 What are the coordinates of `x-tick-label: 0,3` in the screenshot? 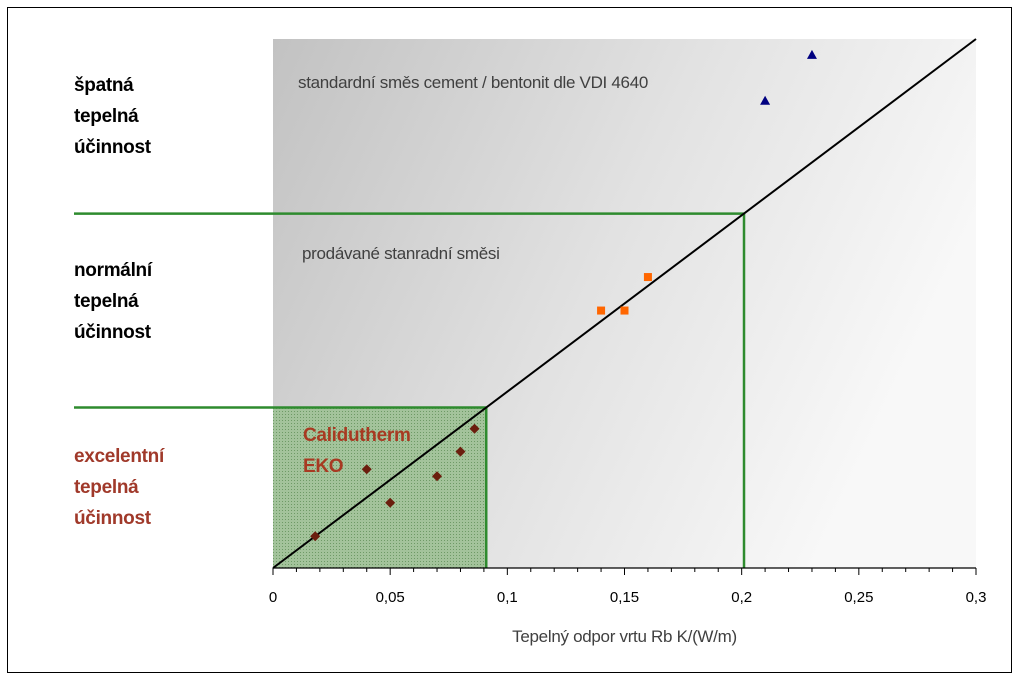 It's located at (976, 597).